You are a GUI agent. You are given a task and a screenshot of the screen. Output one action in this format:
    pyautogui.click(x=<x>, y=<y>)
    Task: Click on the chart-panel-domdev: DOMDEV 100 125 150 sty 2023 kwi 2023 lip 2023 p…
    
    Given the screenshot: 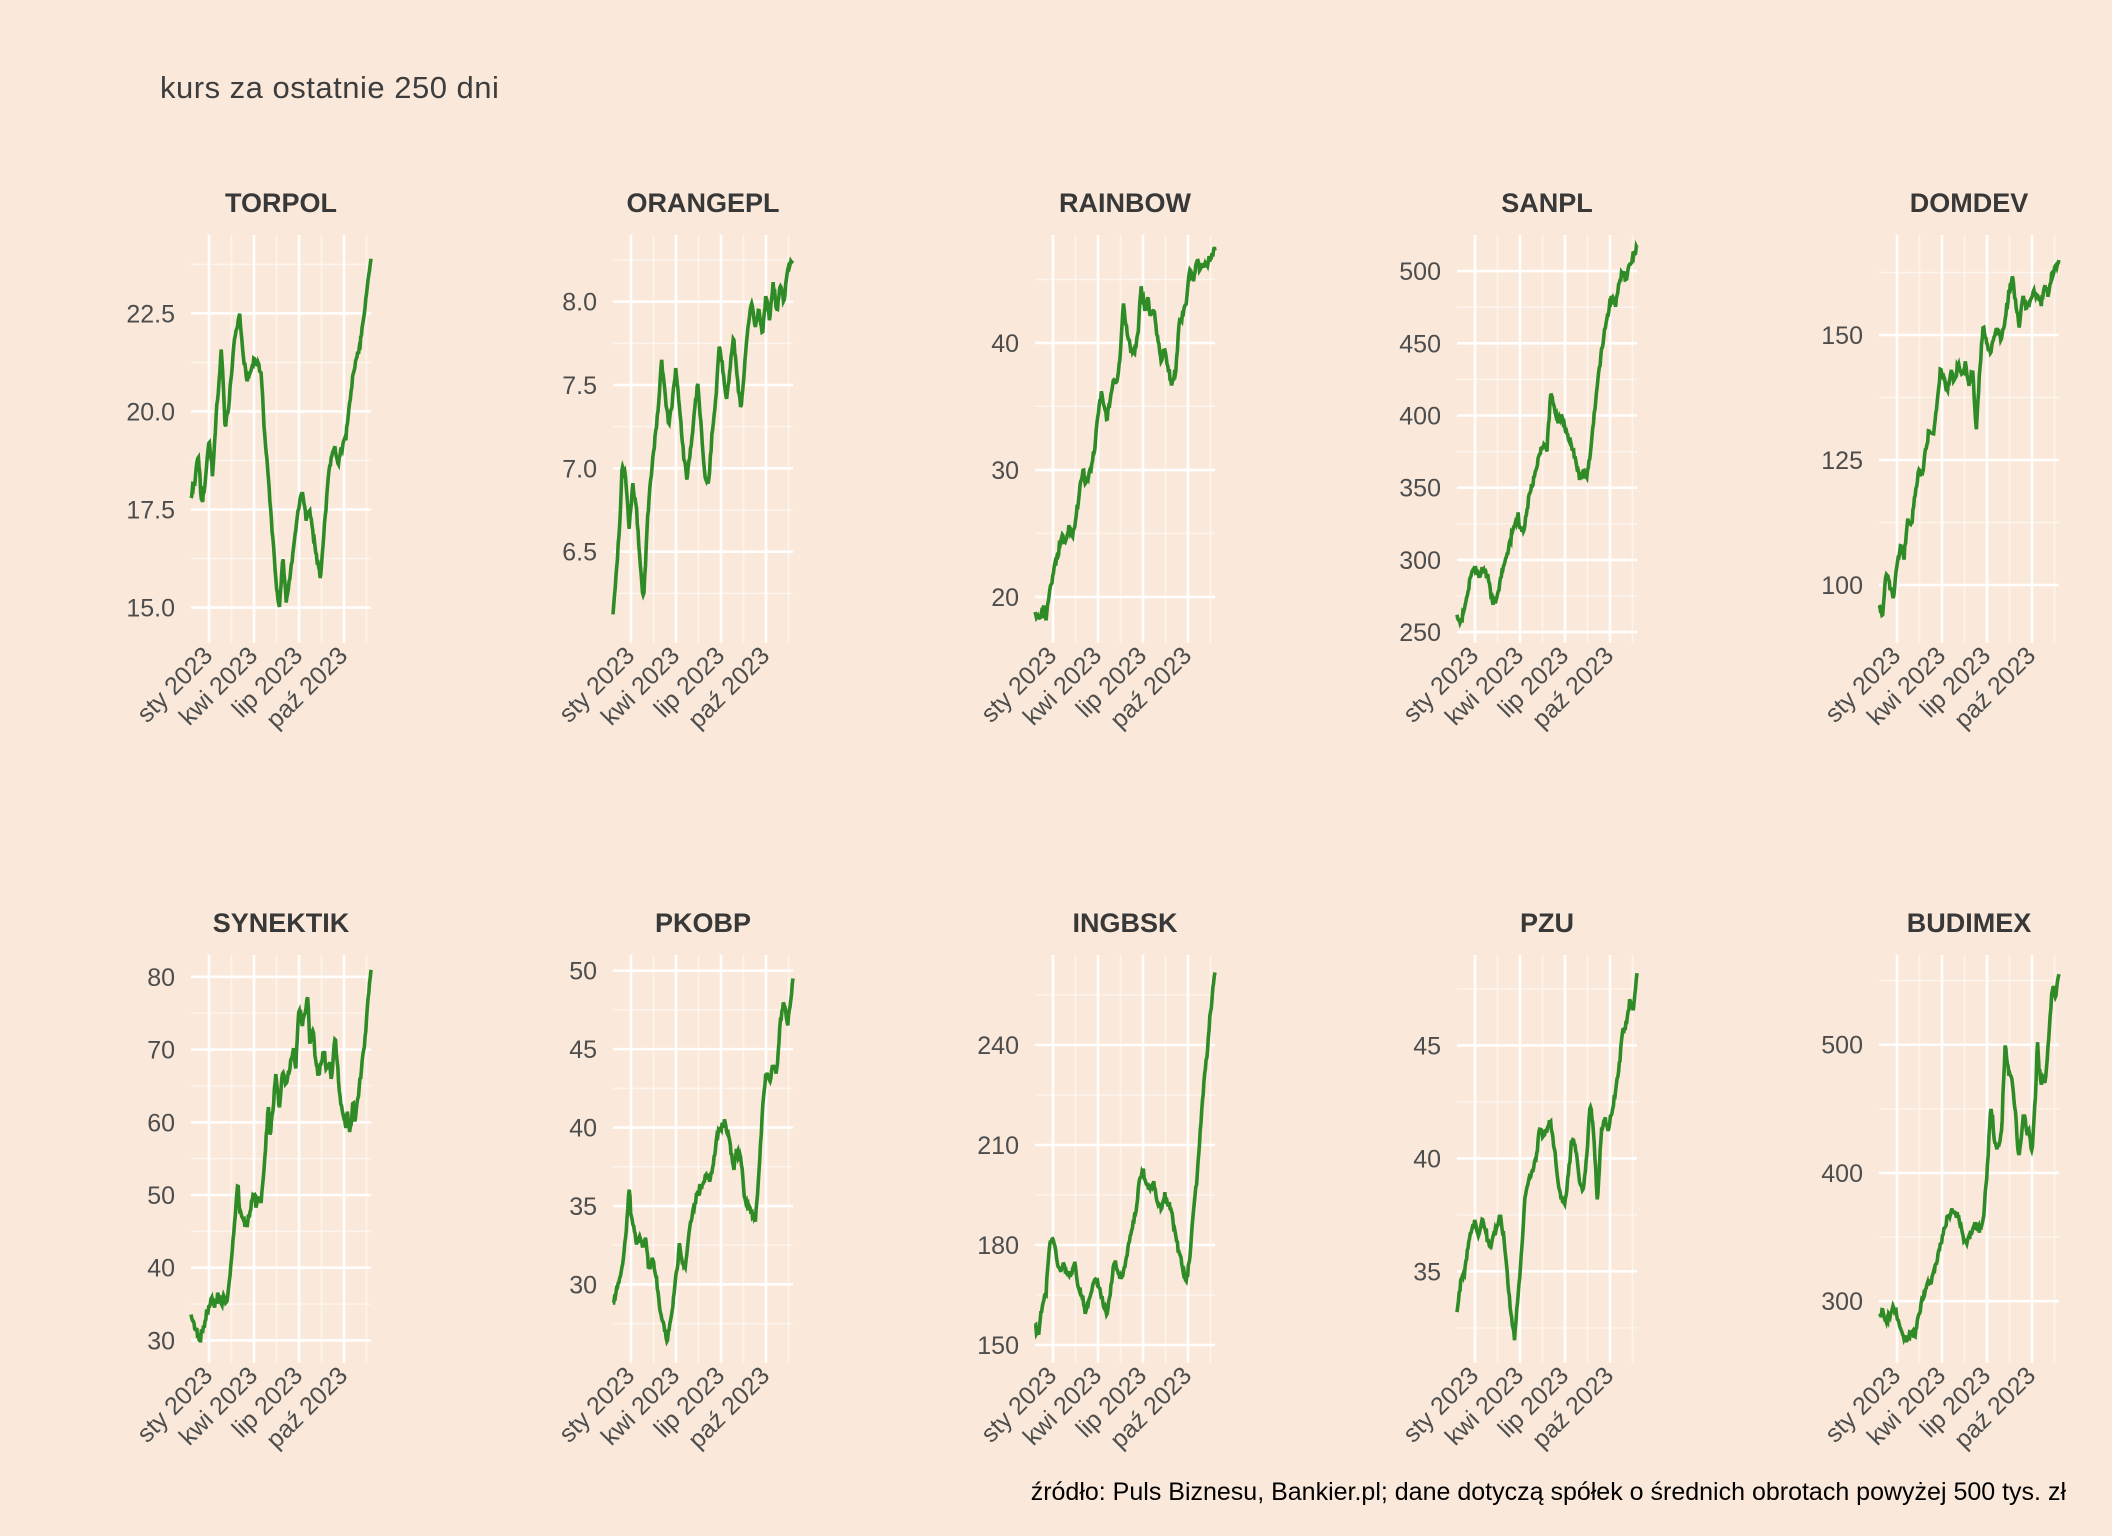 What is the action you would take?
    pyautogui.click(x=1900, y=440)
    